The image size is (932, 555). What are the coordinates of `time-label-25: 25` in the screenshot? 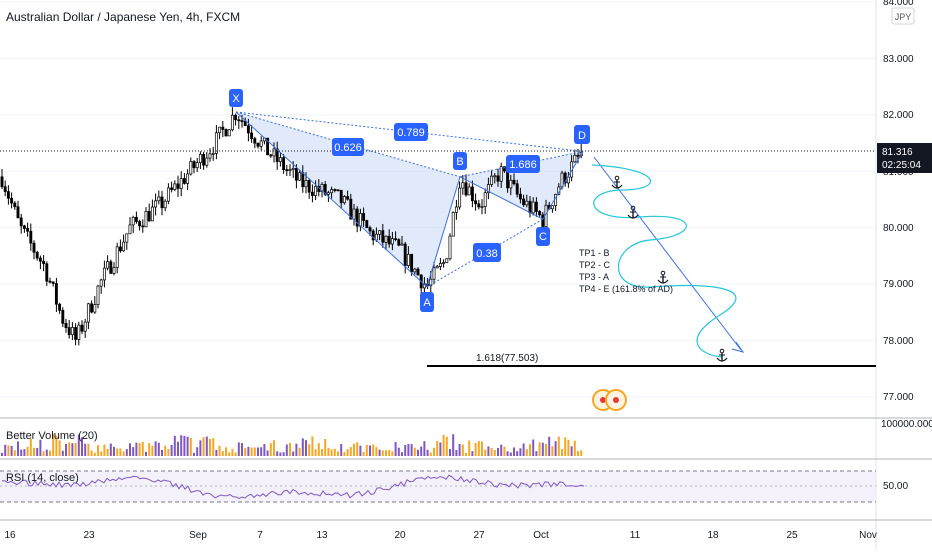 It's located at (792, 535).